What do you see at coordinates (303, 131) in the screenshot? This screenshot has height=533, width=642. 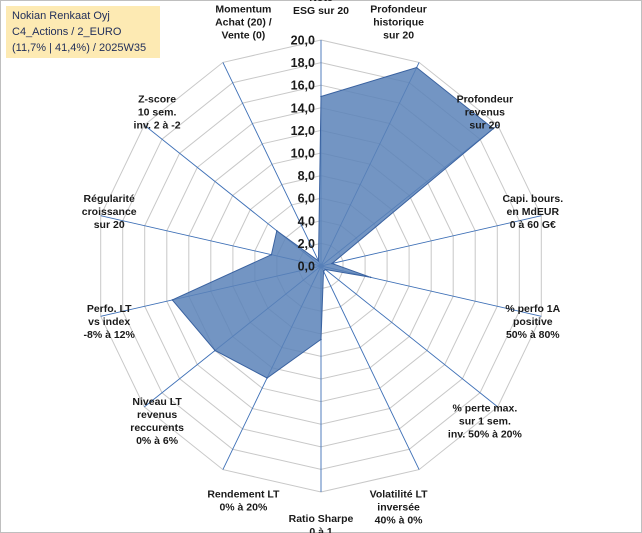 I see `tick-label: 12,0` at bounding box center [303, 131].